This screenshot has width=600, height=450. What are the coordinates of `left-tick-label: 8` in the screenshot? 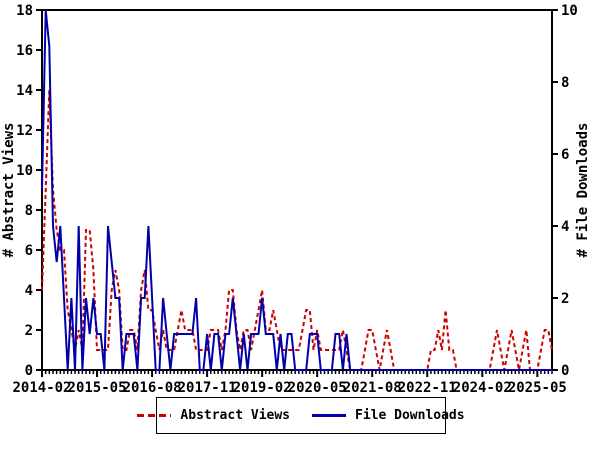 It's located at (29, 211).